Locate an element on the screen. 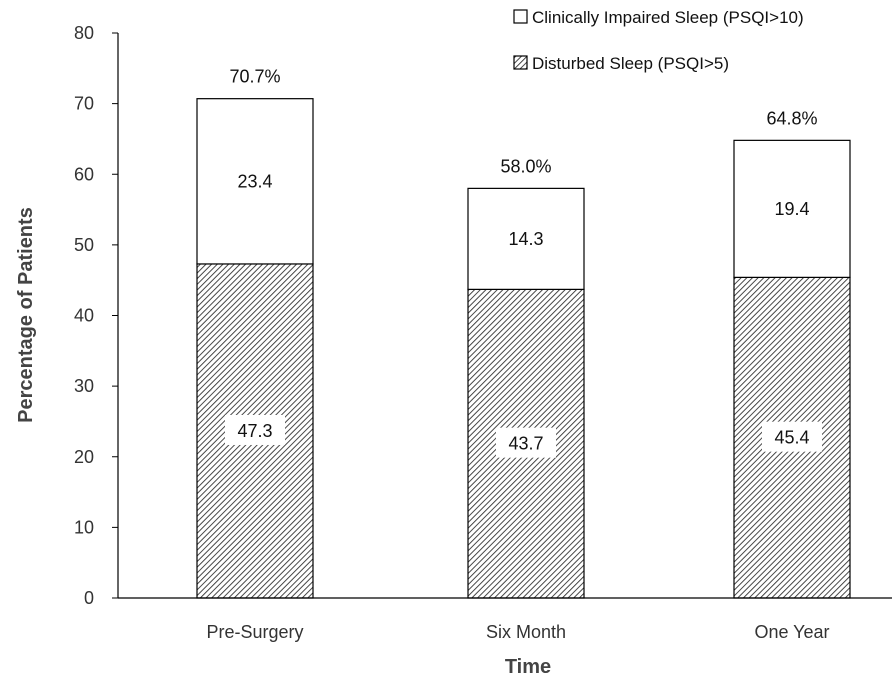  y-tick-label: 0 is located at coordinates (89, 598).